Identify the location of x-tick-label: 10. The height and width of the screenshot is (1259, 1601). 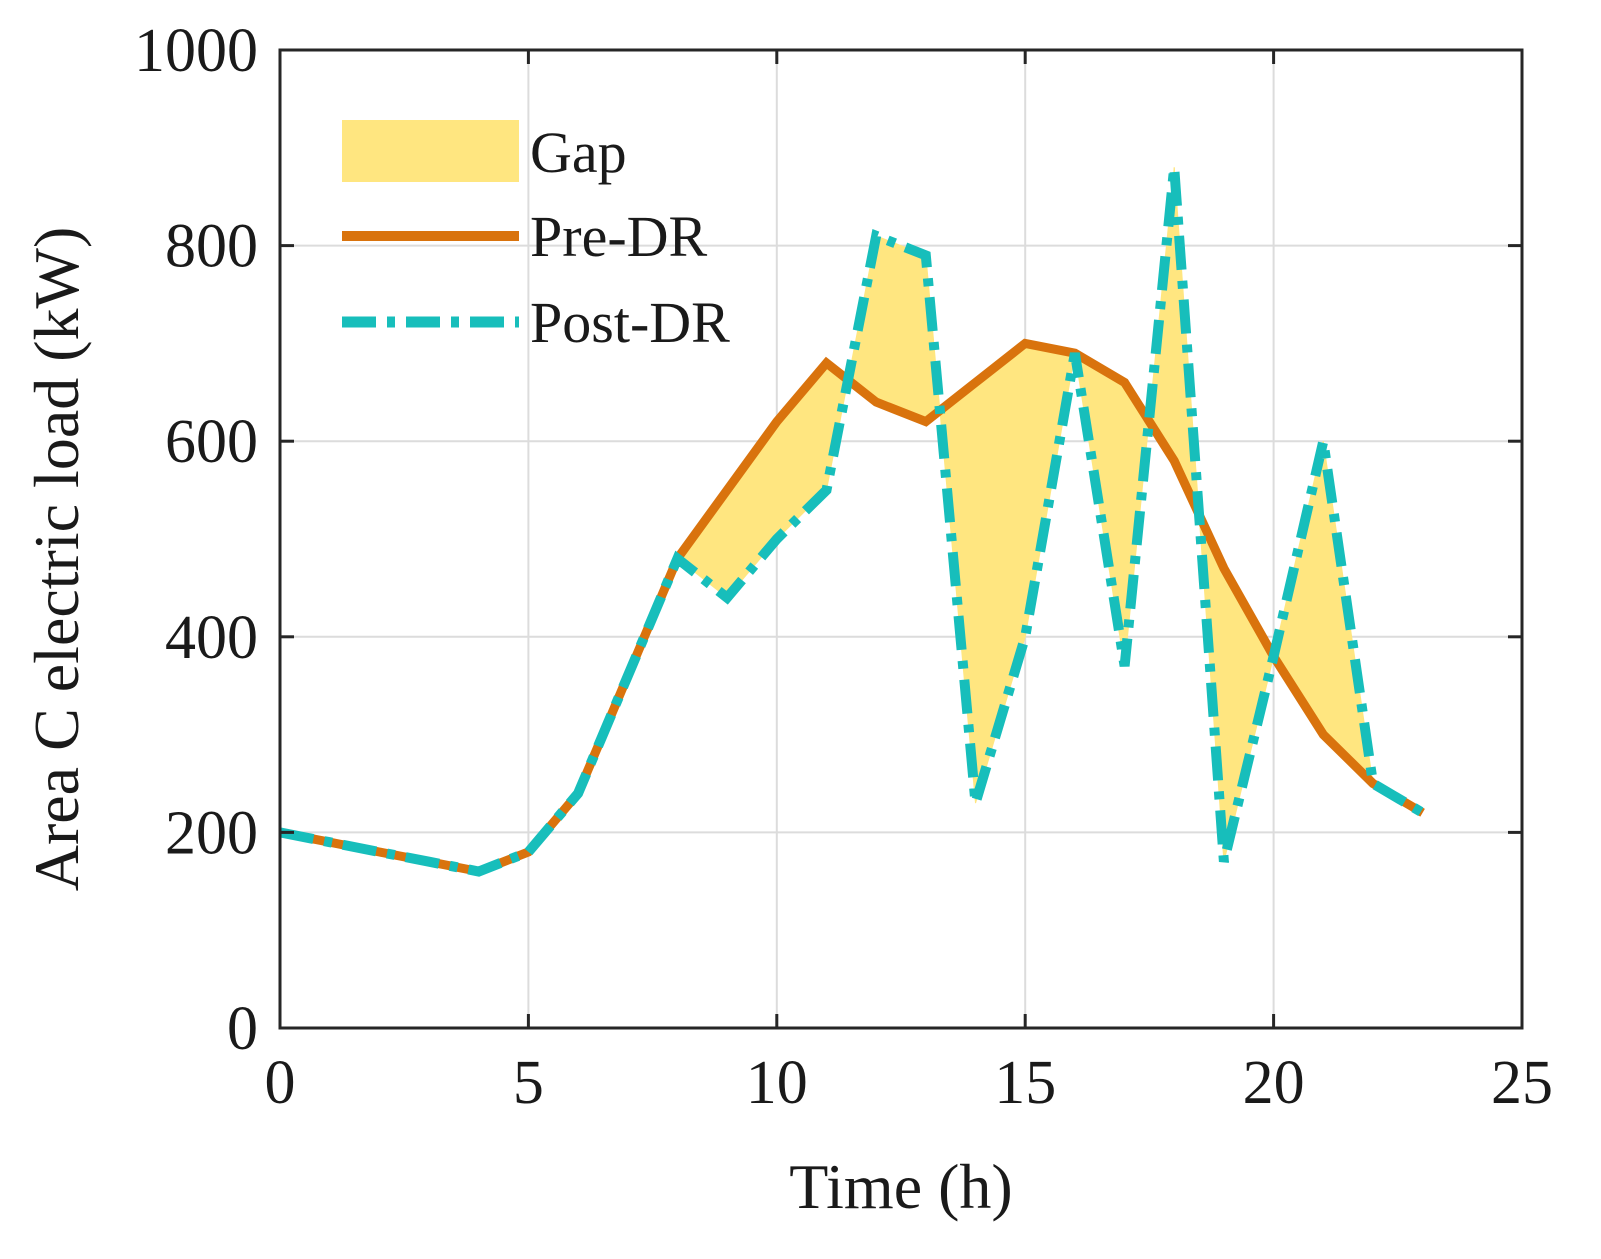
(777, 1083).